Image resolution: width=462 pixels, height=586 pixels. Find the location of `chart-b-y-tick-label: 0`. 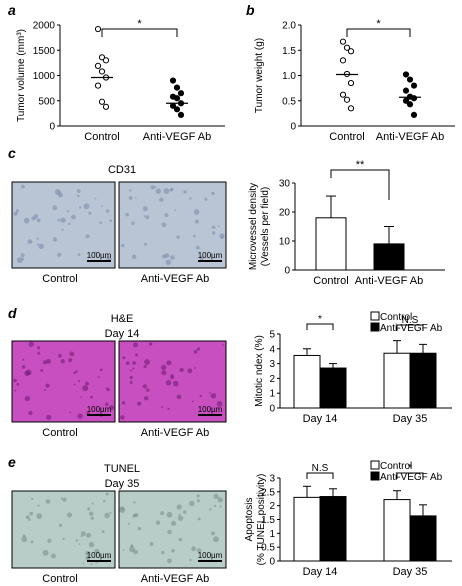

chart-b-y-tick-label: 0 is located at coordinates (293, 127).